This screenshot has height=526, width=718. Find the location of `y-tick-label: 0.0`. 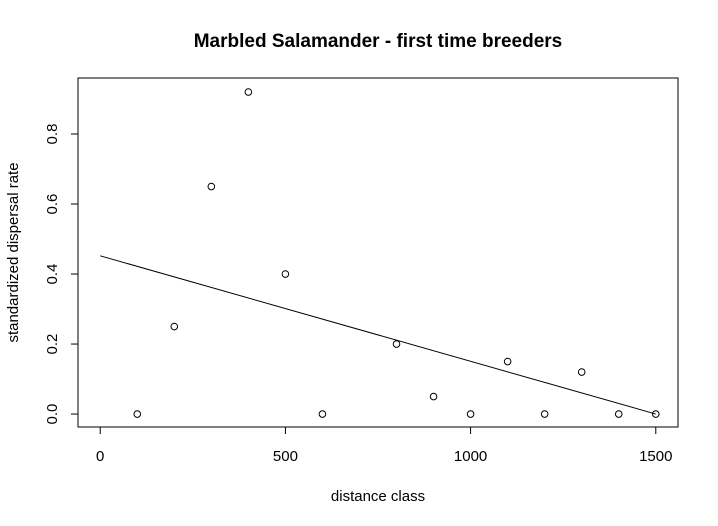

y-tick-label: 0.0 is located at coordinates (52, 414).